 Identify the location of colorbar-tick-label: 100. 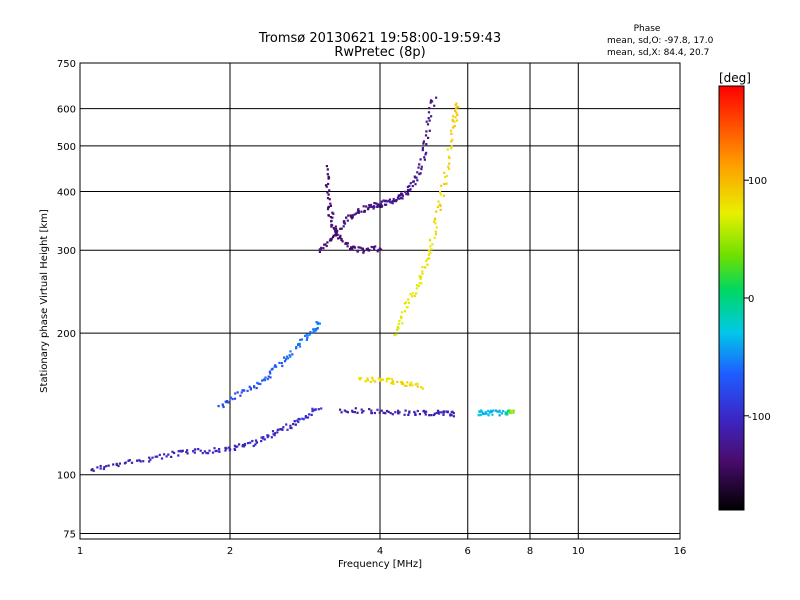
(757, 181).